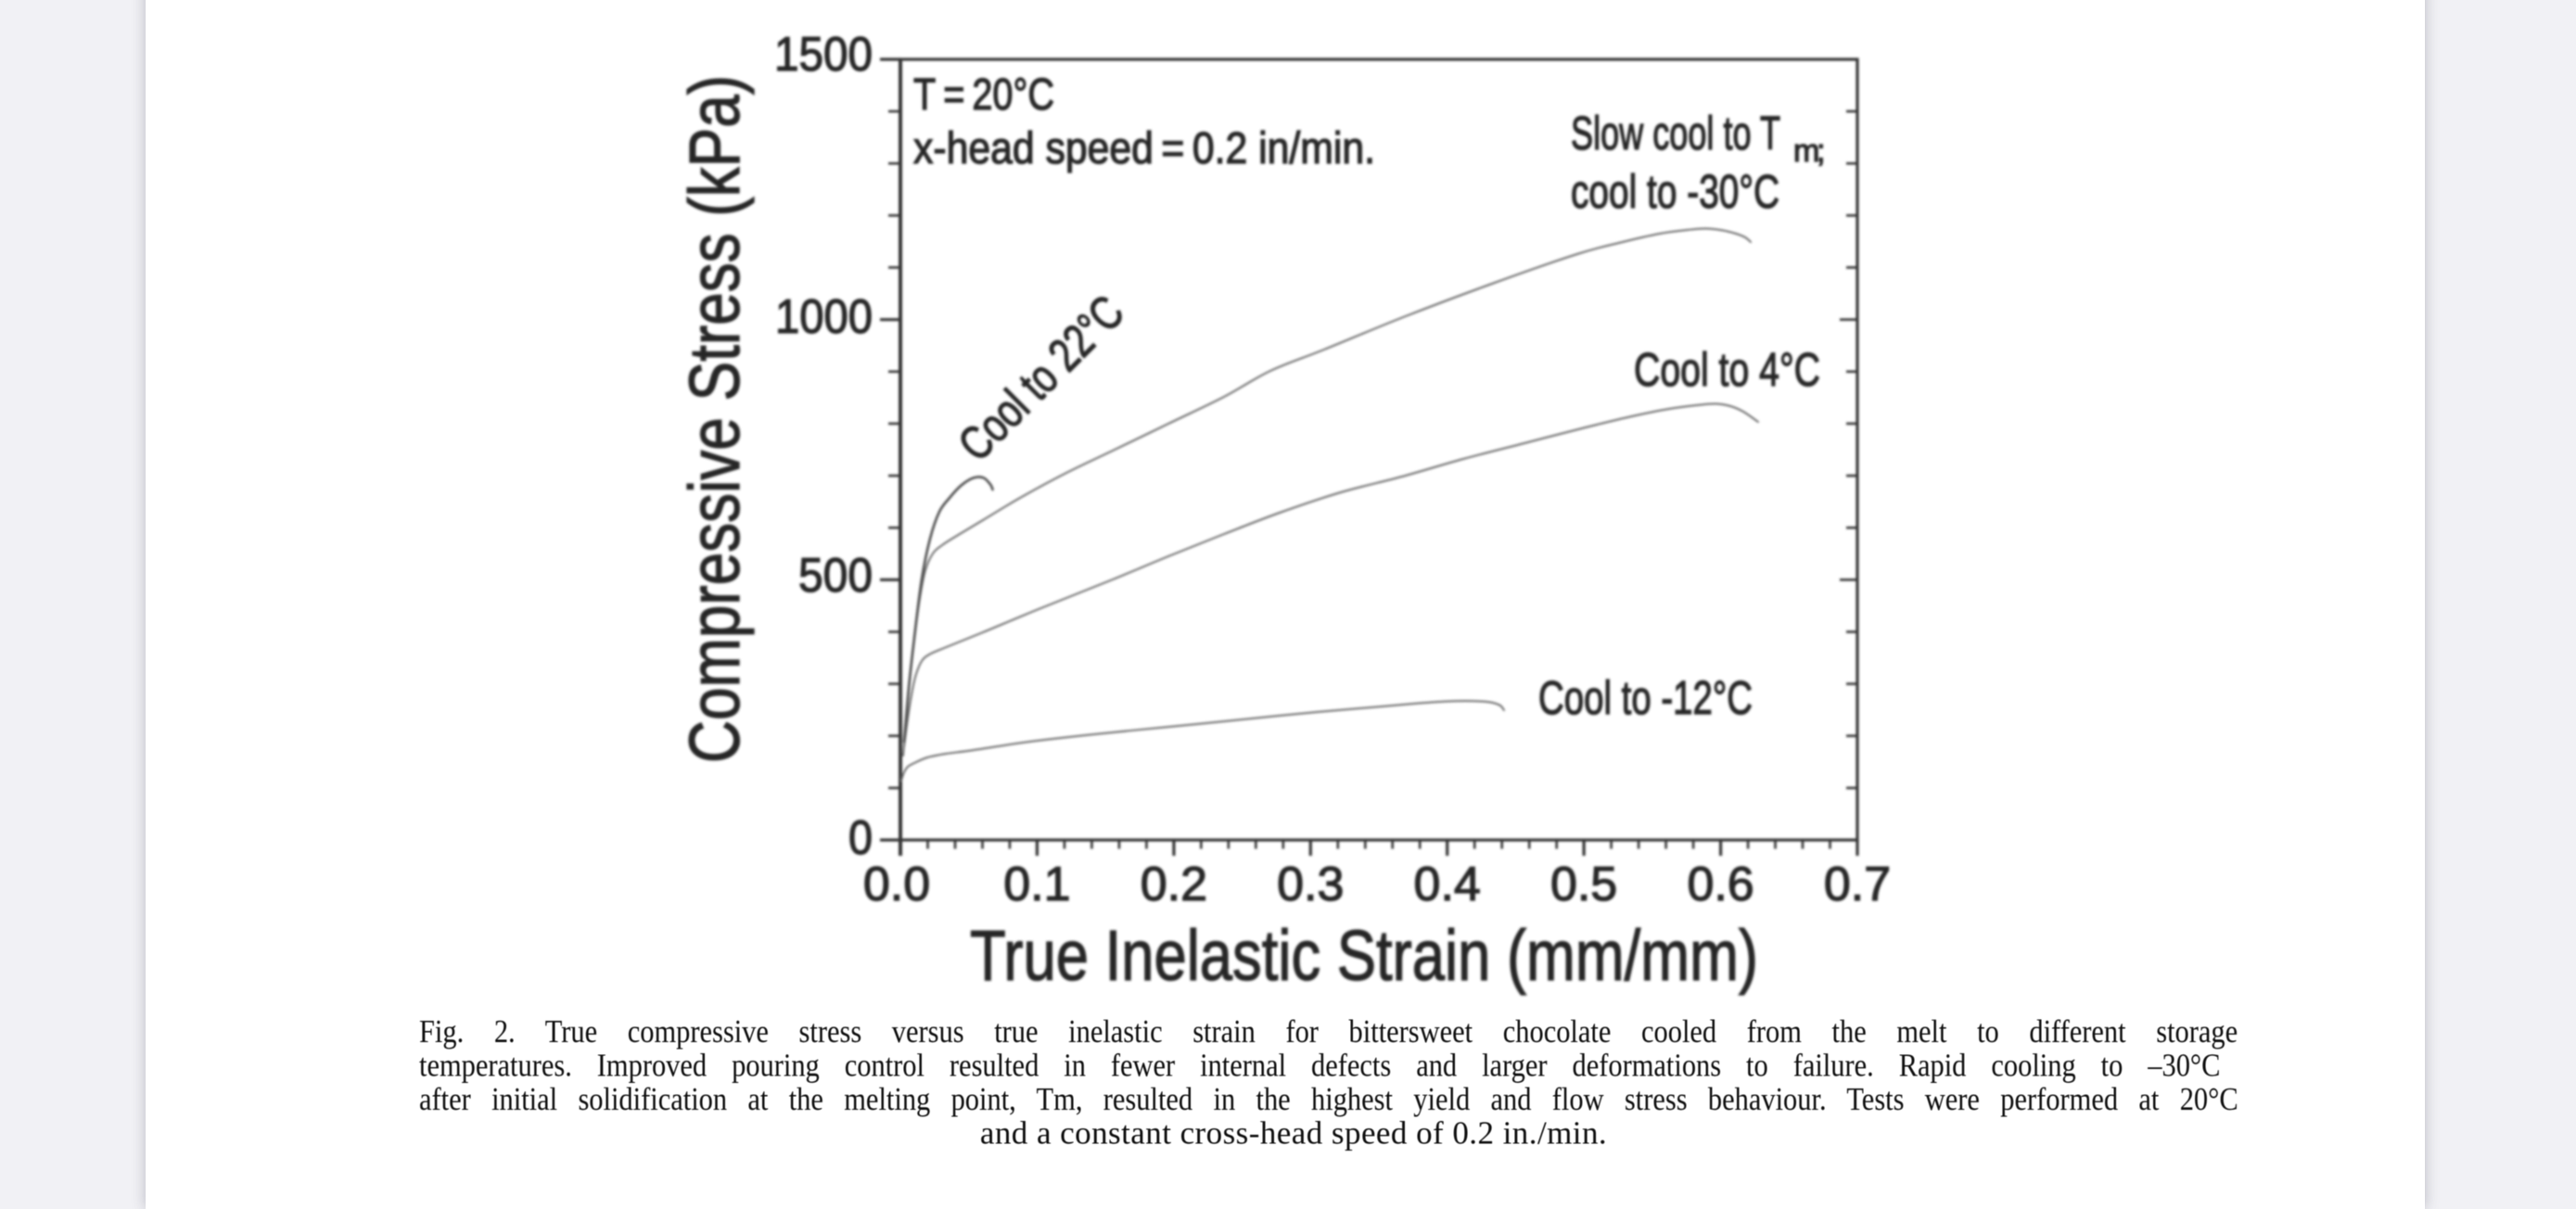 The image size is (2576, 1209). I want to click on svg-text: x-head speed = 0.2 in/min., so click(1144, 148).